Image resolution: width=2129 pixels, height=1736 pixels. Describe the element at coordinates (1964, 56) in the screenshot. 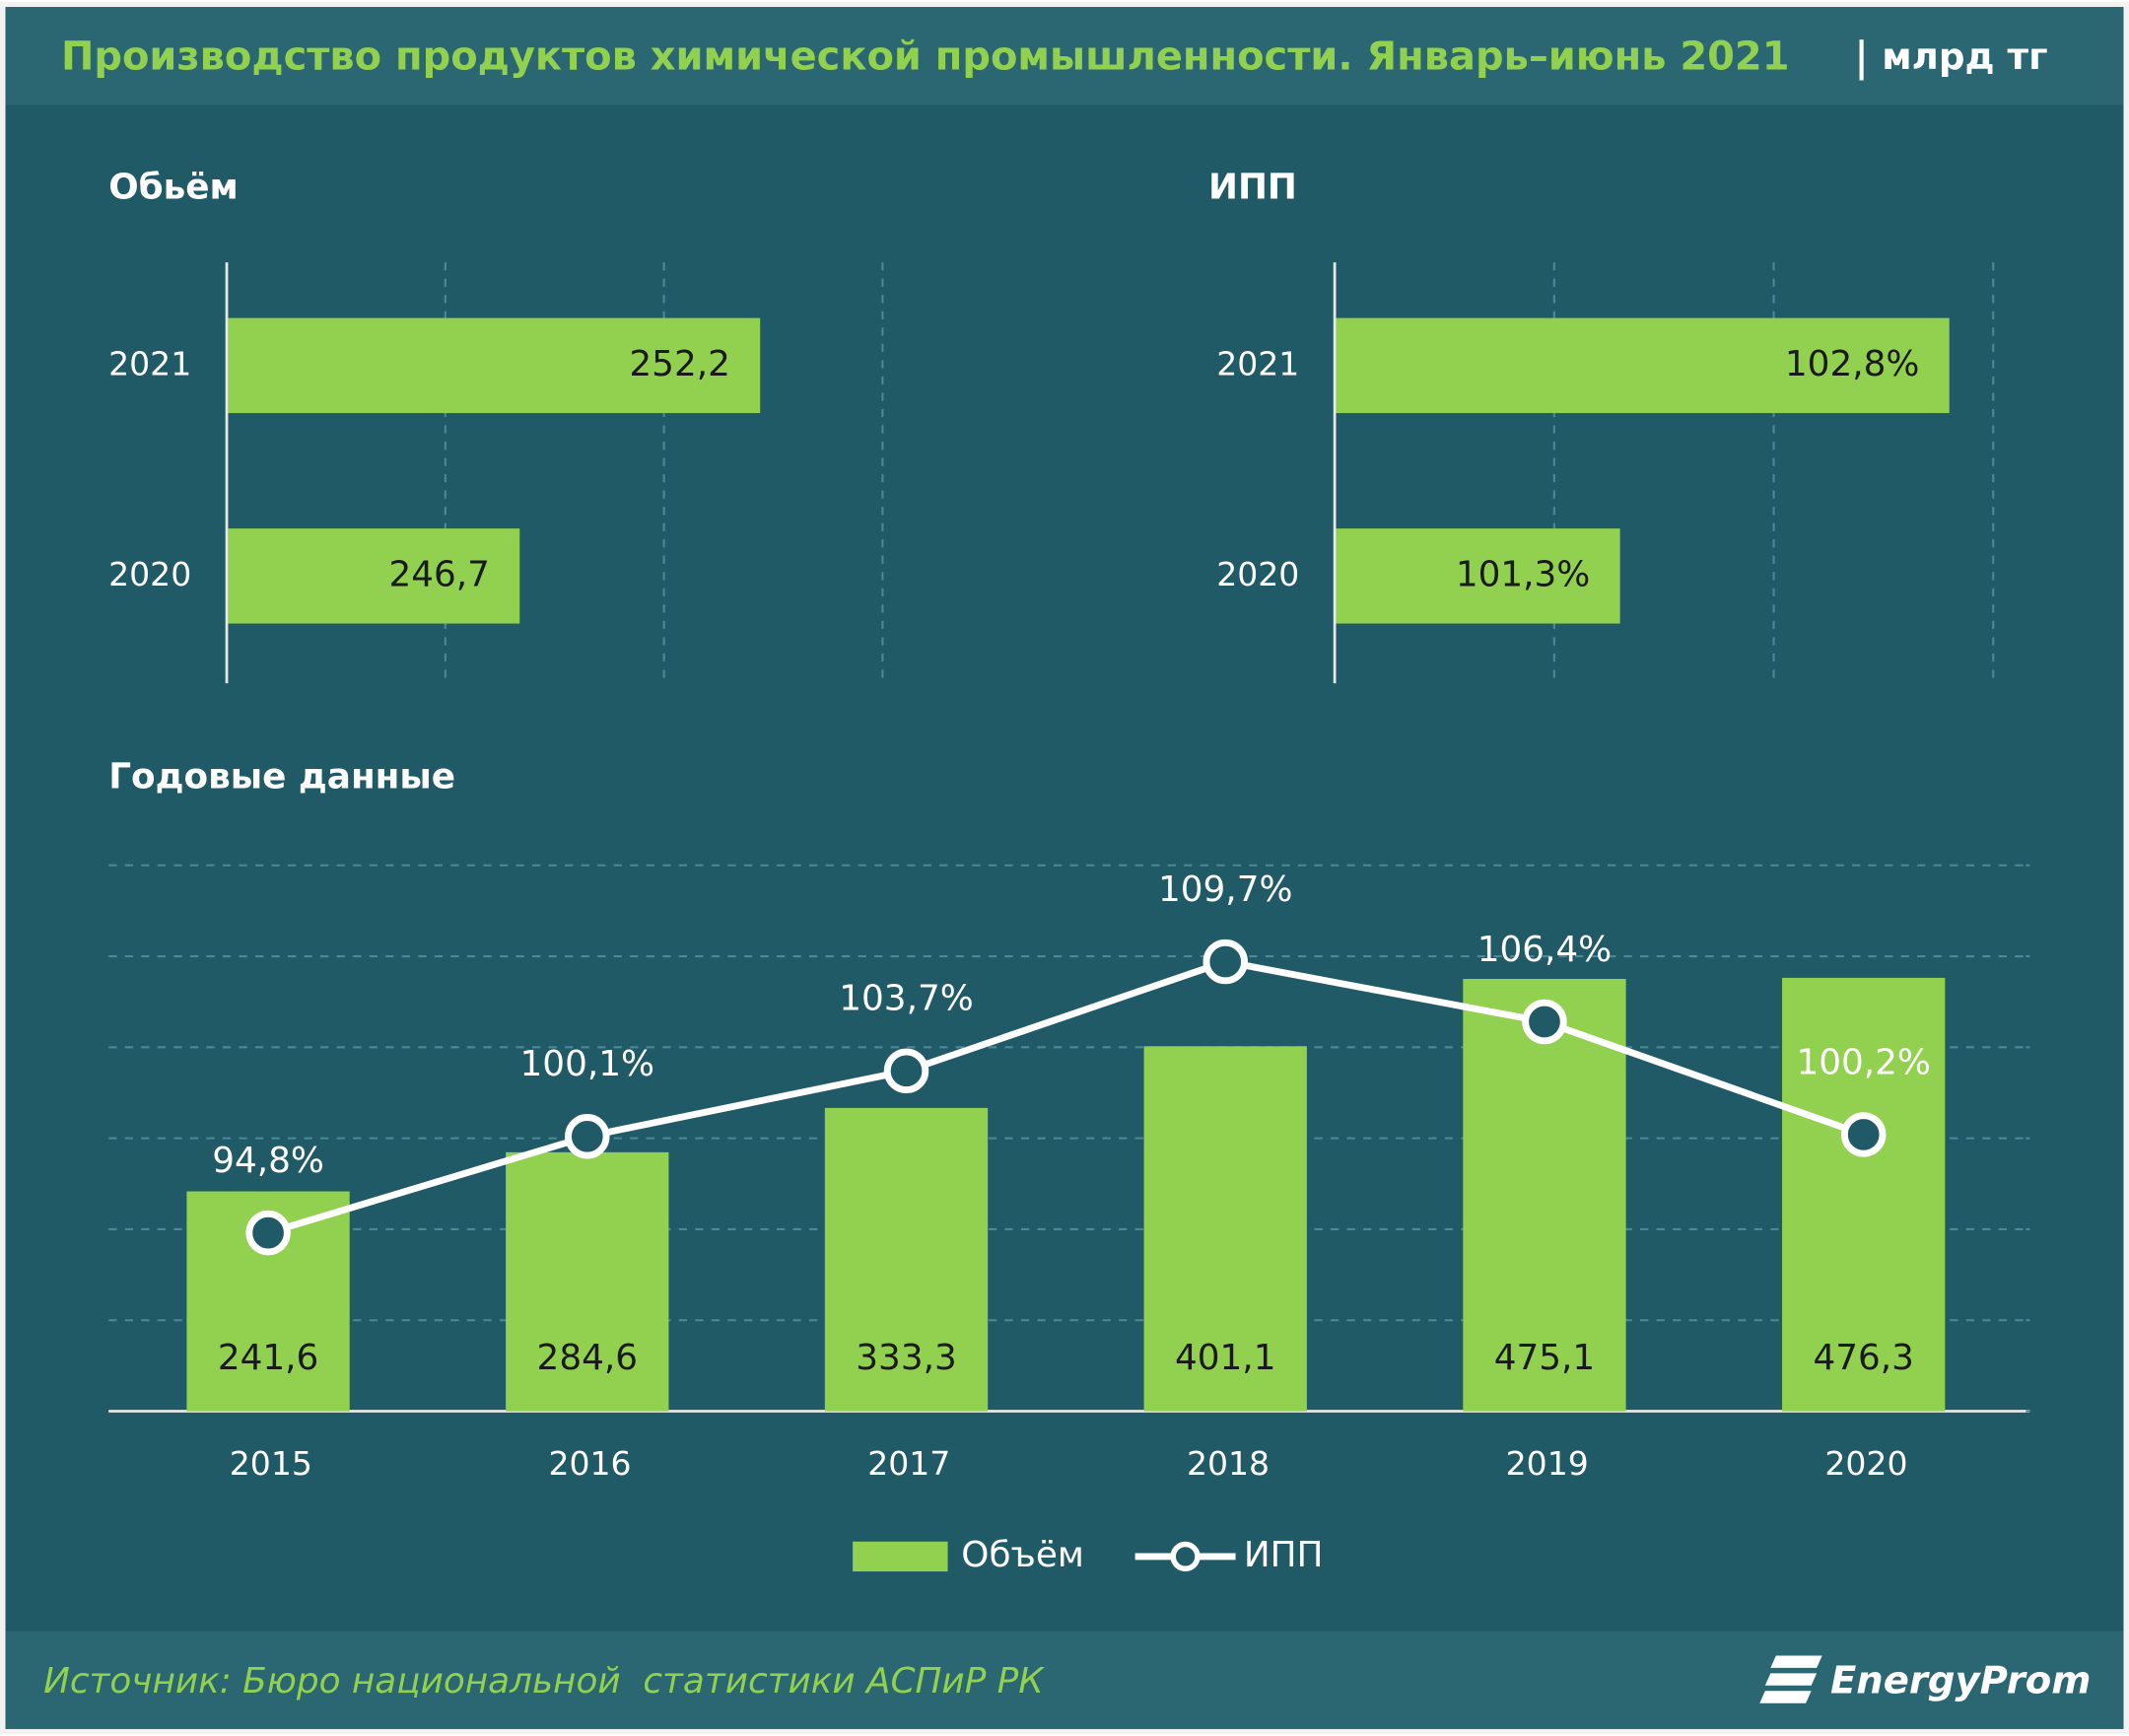

I see `unit: млрд тг` at that location.